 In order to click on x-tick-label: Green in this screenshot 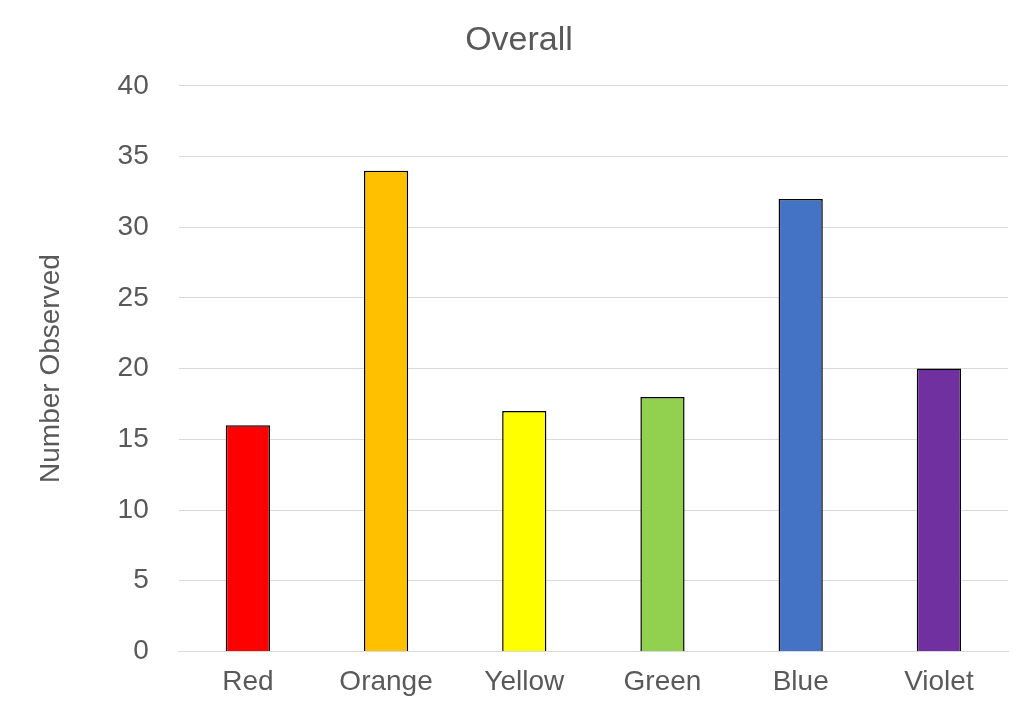, I will do `click(662, 680)`.